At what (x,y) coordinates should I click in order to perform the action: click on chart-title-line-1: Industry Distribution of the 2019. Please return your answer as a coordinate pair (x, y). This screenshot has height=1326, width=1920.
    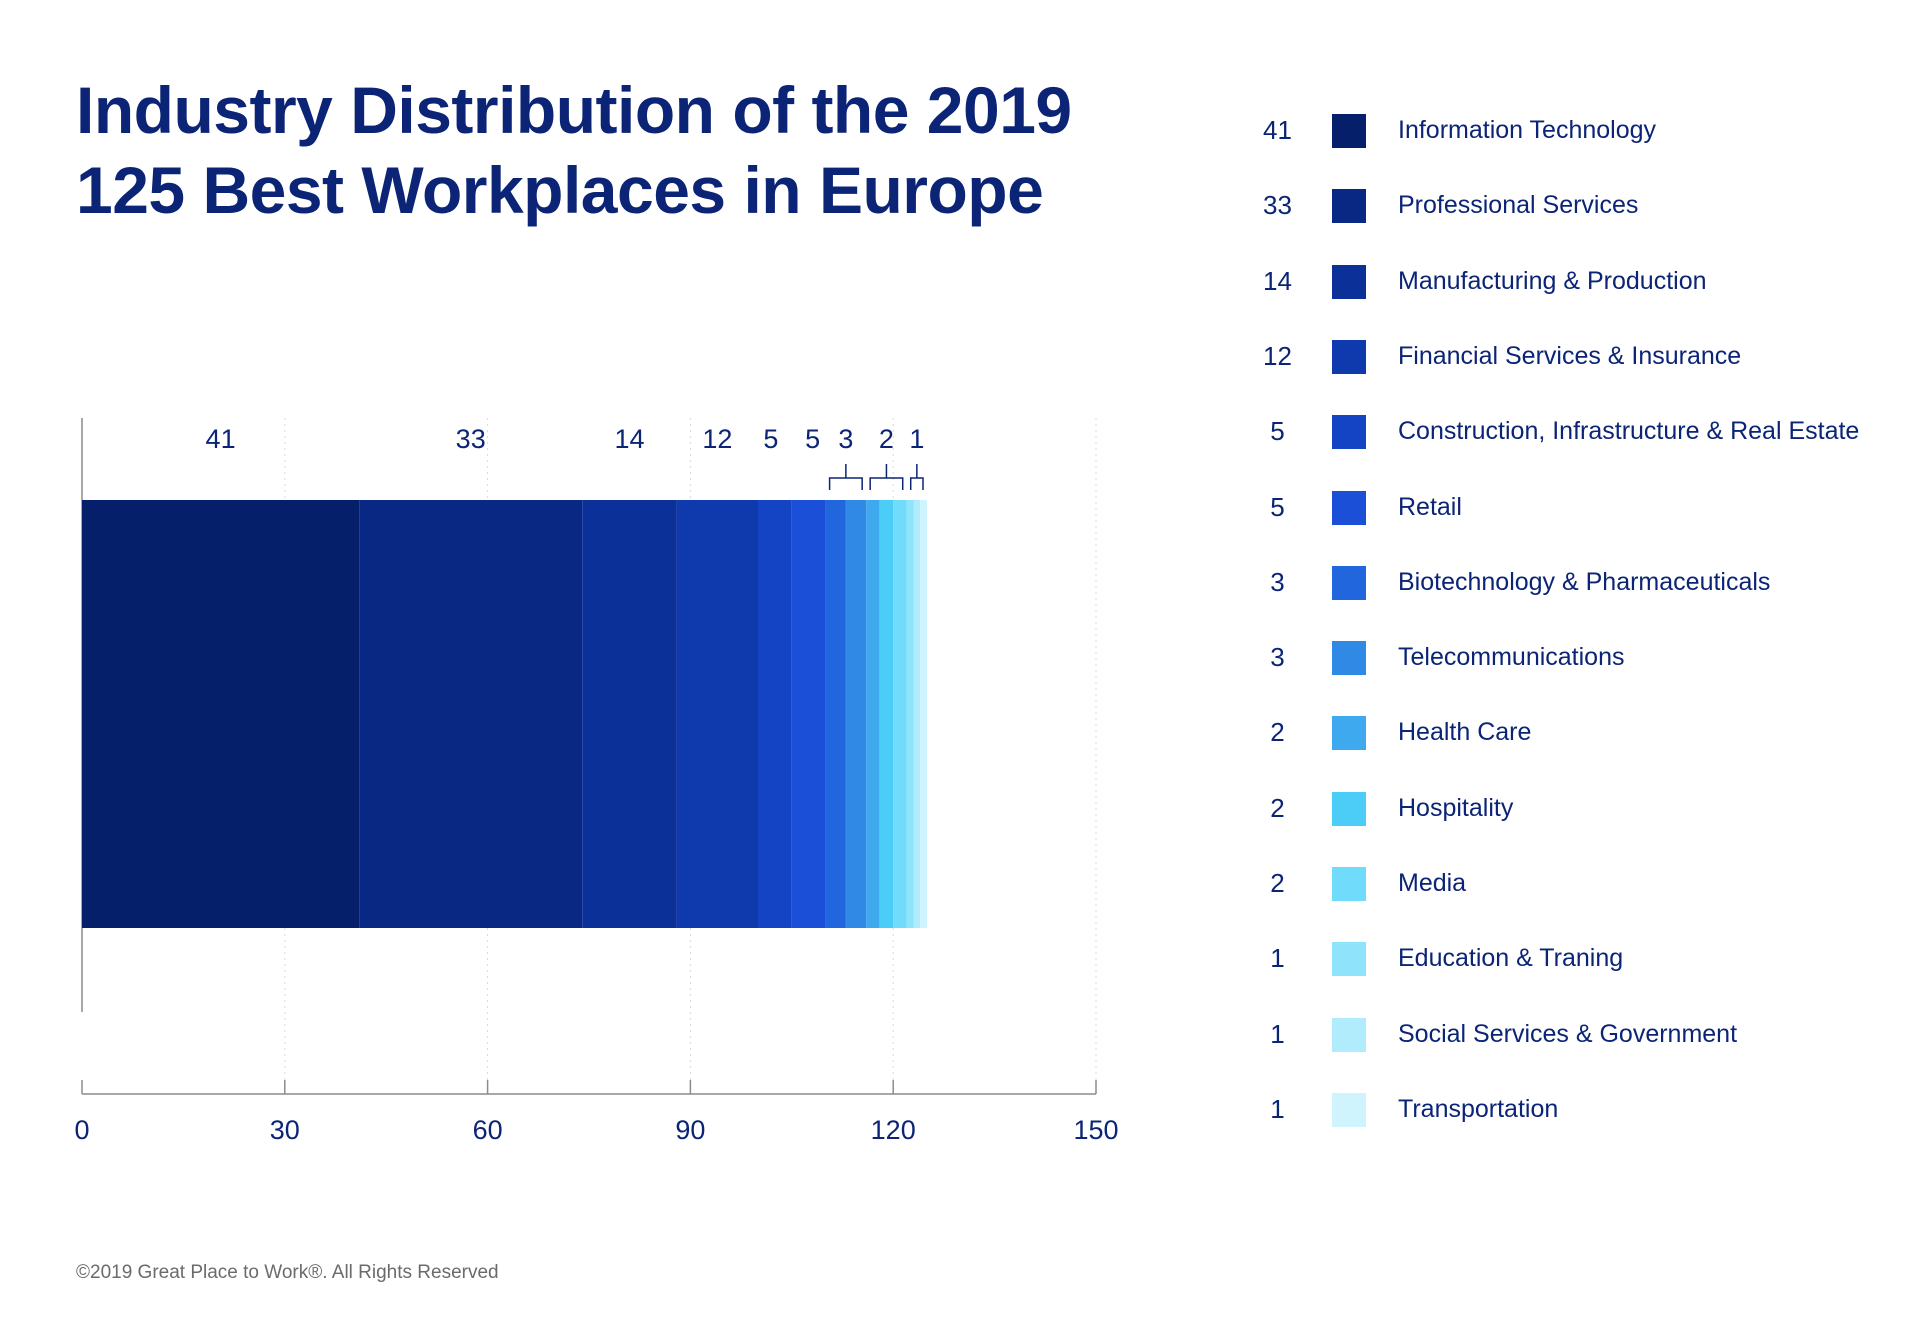
    Looking at the image, I should click on (574, 110).